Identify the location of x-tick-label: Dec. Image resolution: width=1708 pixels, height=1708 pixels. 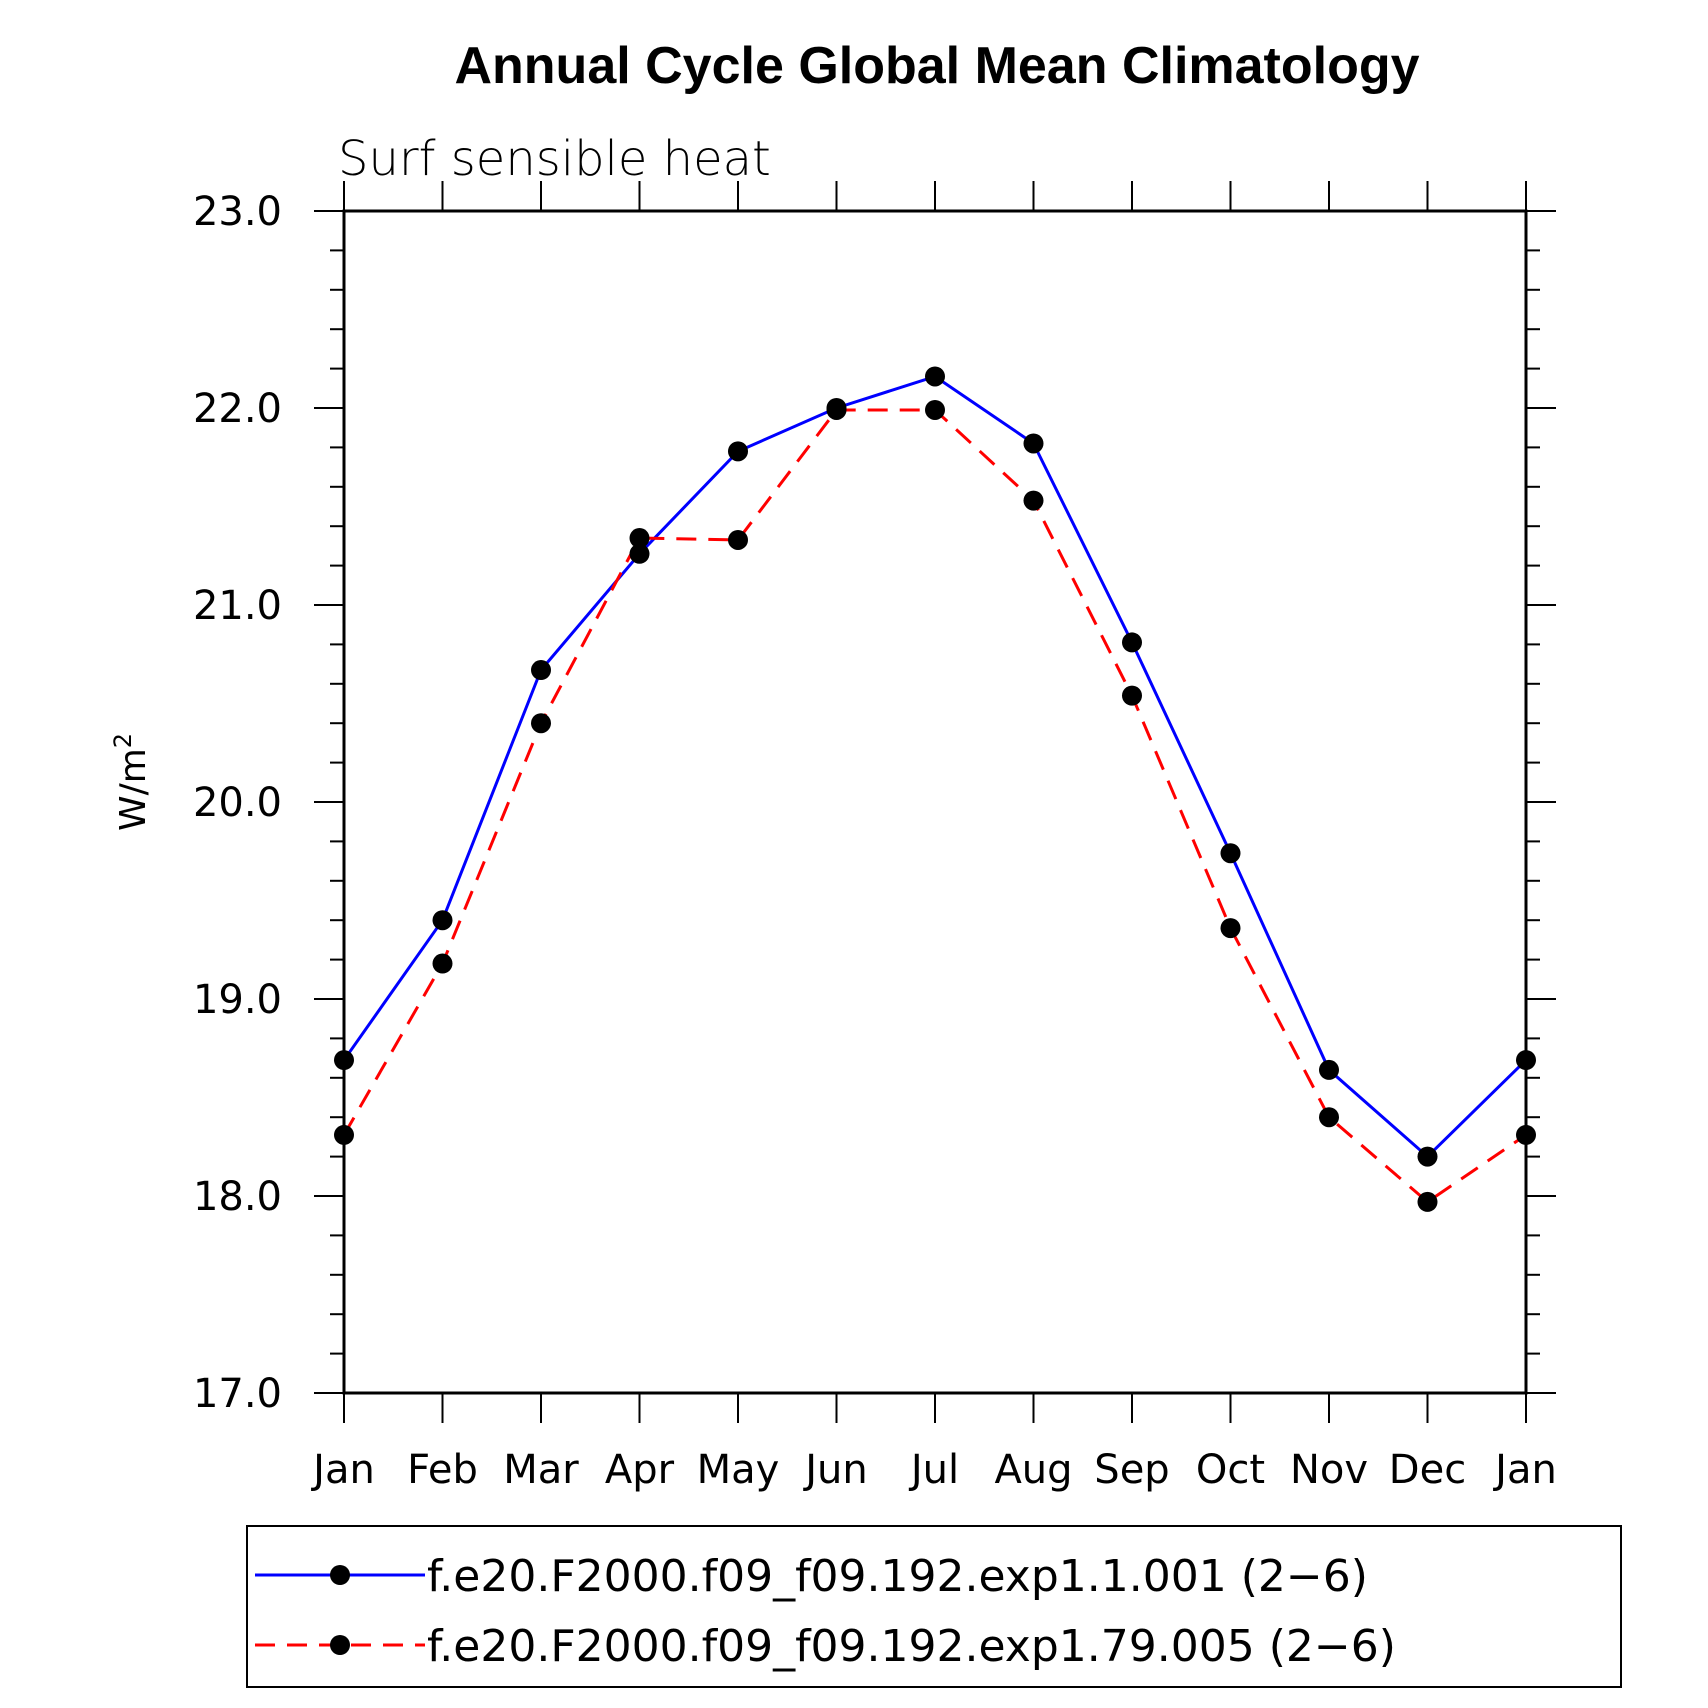
(1427, 1470).